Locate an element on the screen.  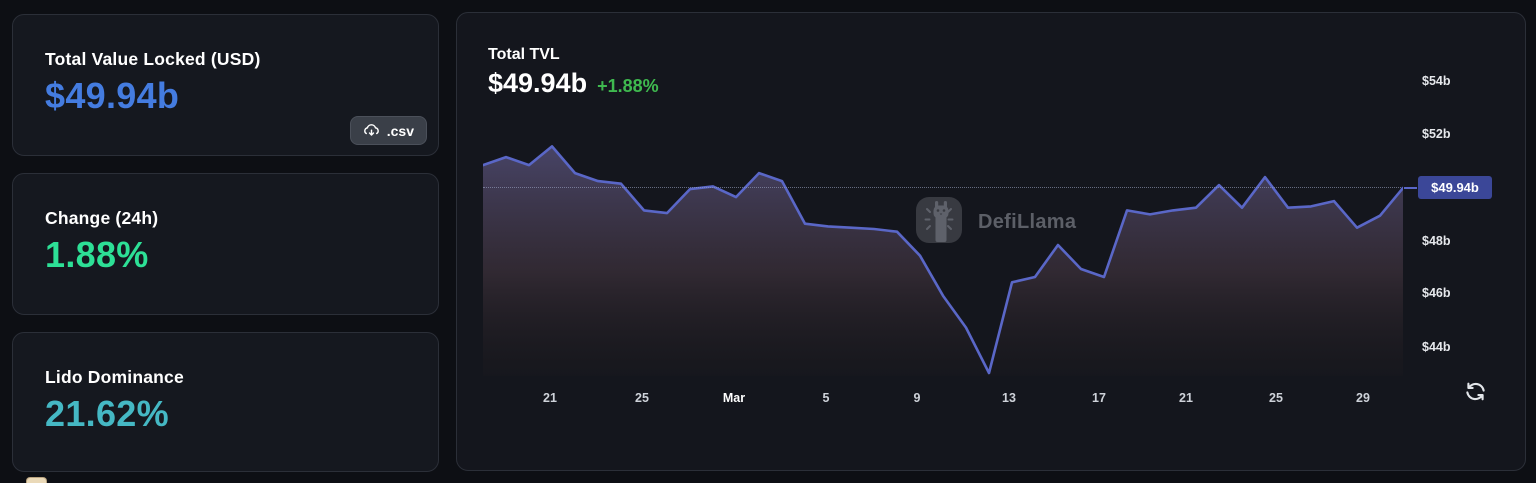
refresh-icon is located at coordinates (1475, 393).